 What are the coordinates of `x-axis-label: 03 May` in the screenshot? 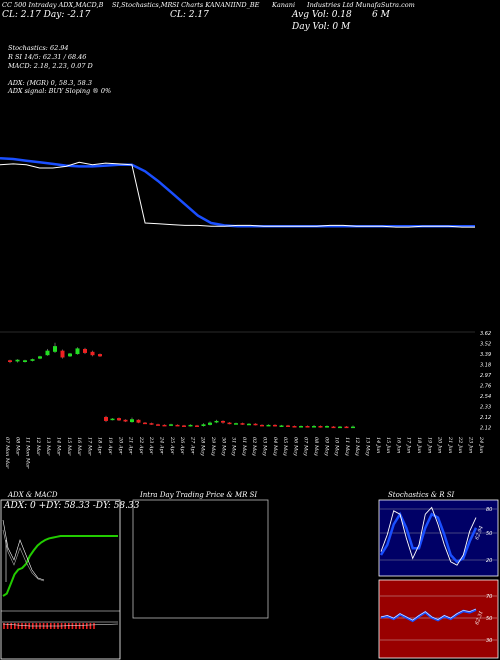 It's located at (265, 446).